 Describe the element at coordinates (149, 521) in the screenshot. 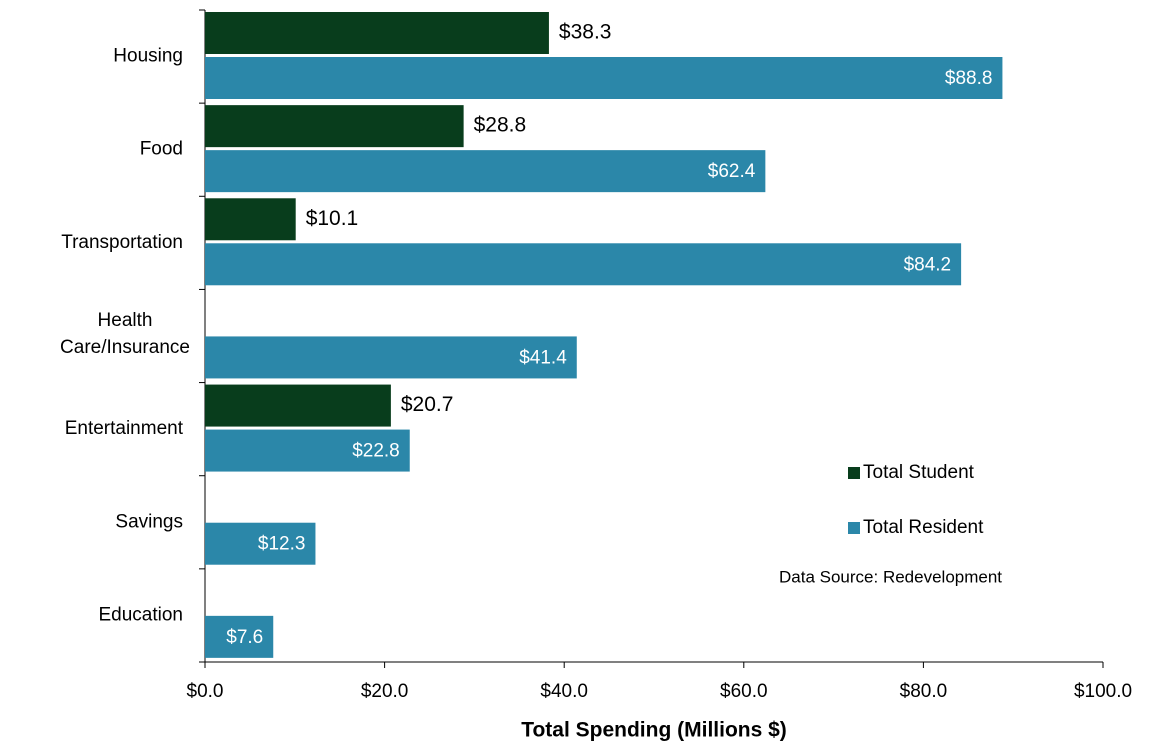

I see `category-label: Savings` at that location.